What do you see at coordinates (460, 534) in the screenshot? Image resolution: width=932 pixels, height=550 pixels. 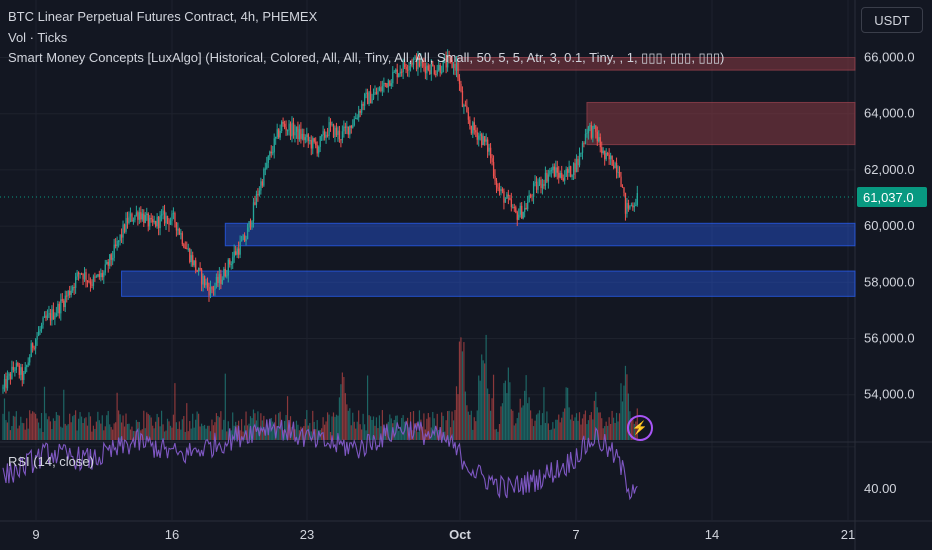 I see `x-tick-label: Oct` at bounding box center [460, 534].